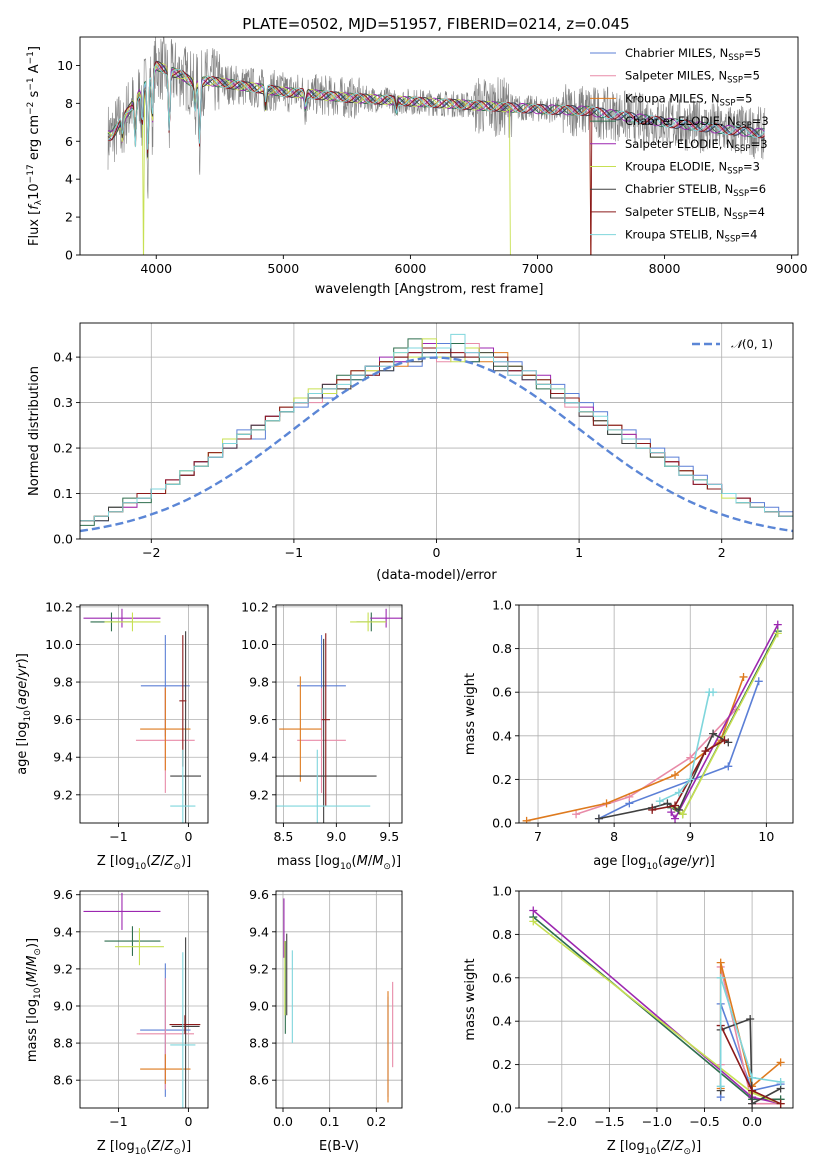 The height and width of the screenshot is (1170, 819). I want to click on histogram-kroupa-stelib, so click(436, 432).